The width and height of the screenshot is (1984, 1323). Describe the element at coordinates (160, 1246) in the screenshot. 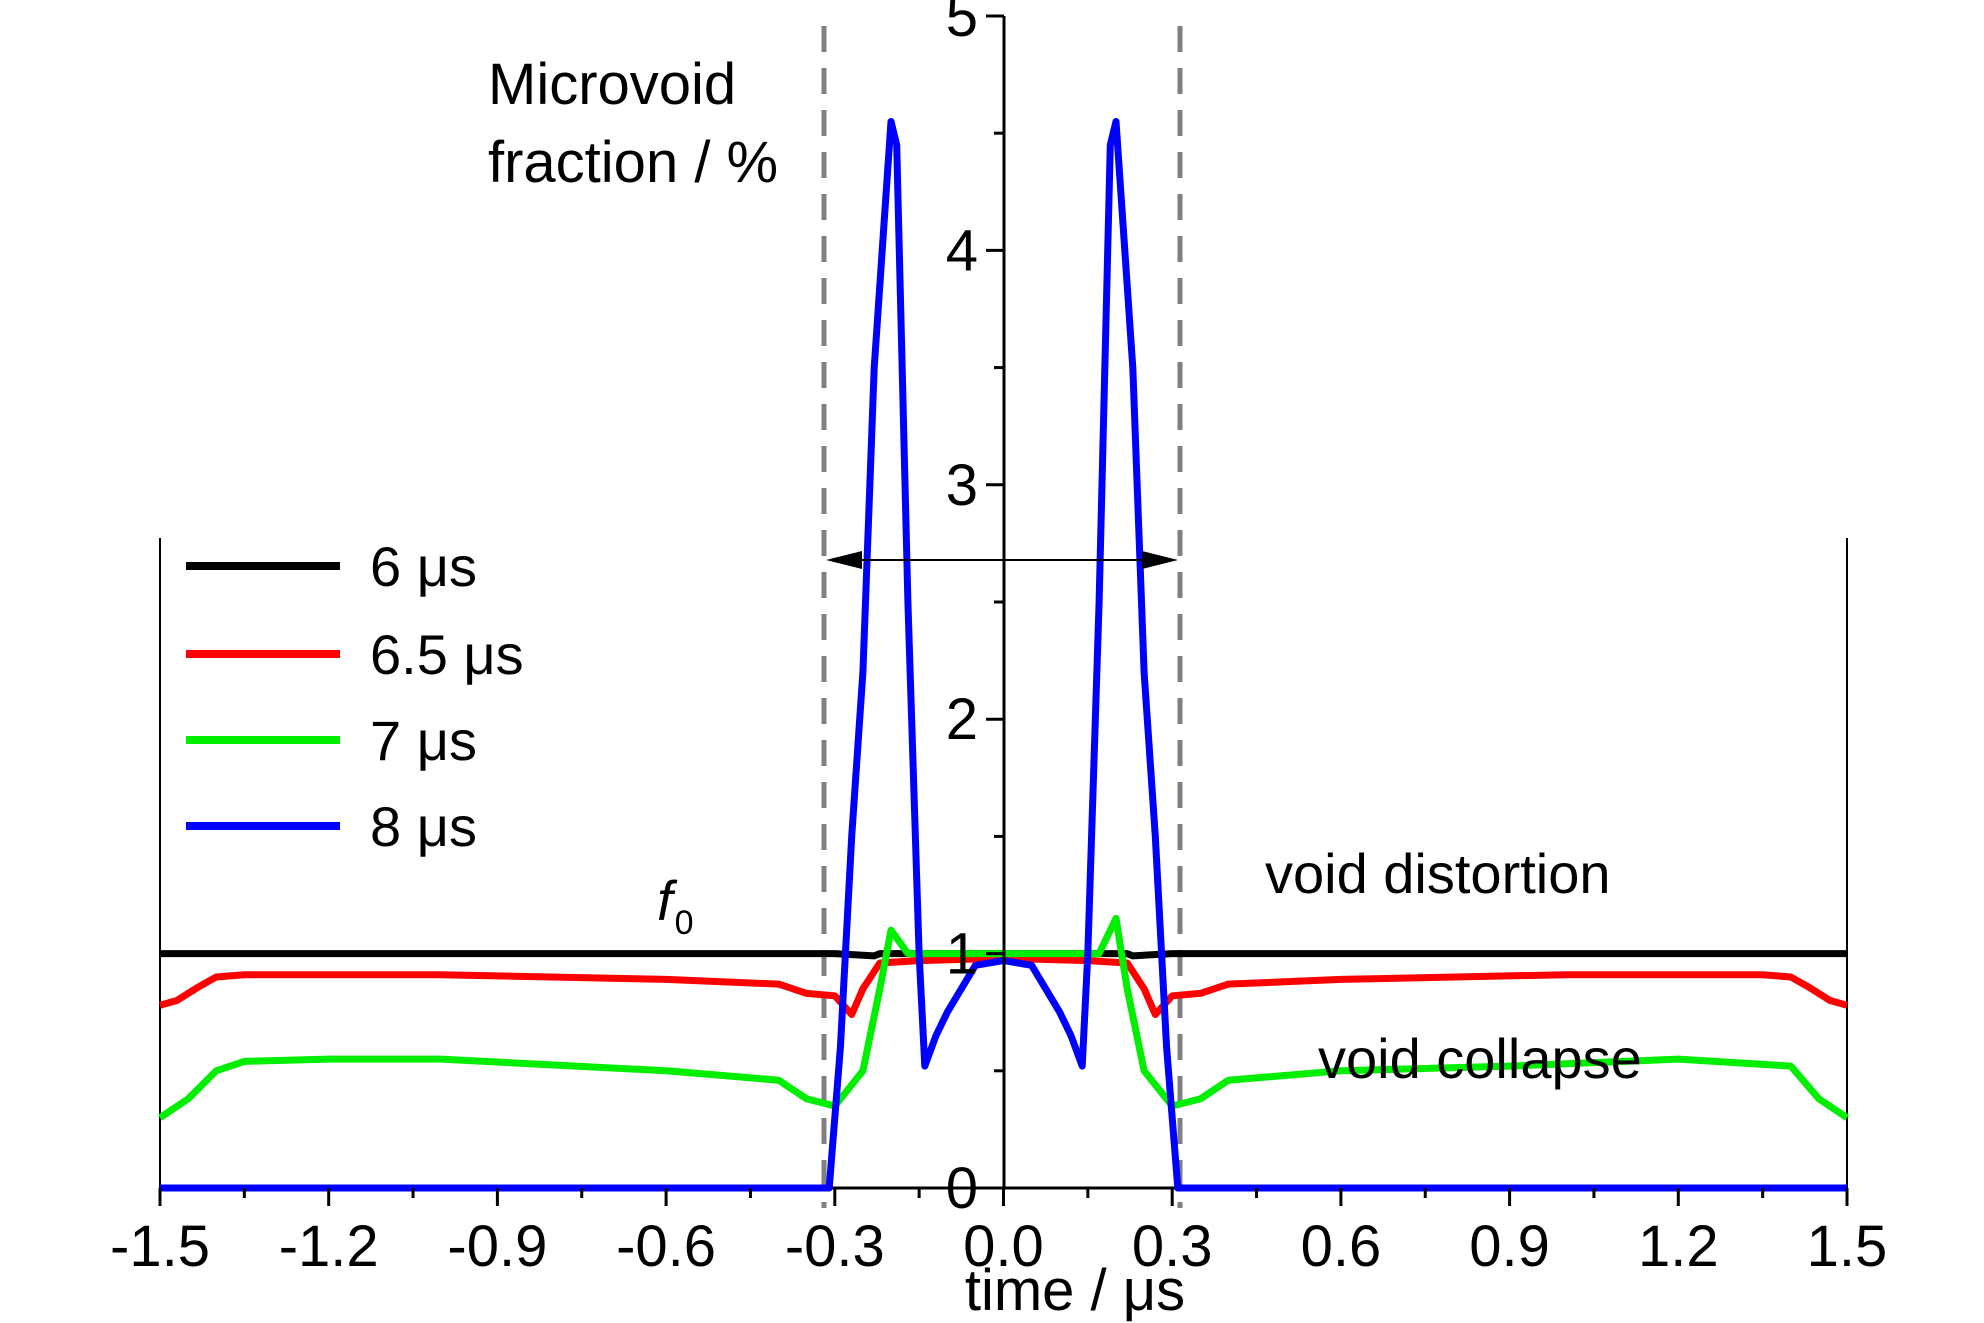

I see `x-tick-label: -1.5` at that location.